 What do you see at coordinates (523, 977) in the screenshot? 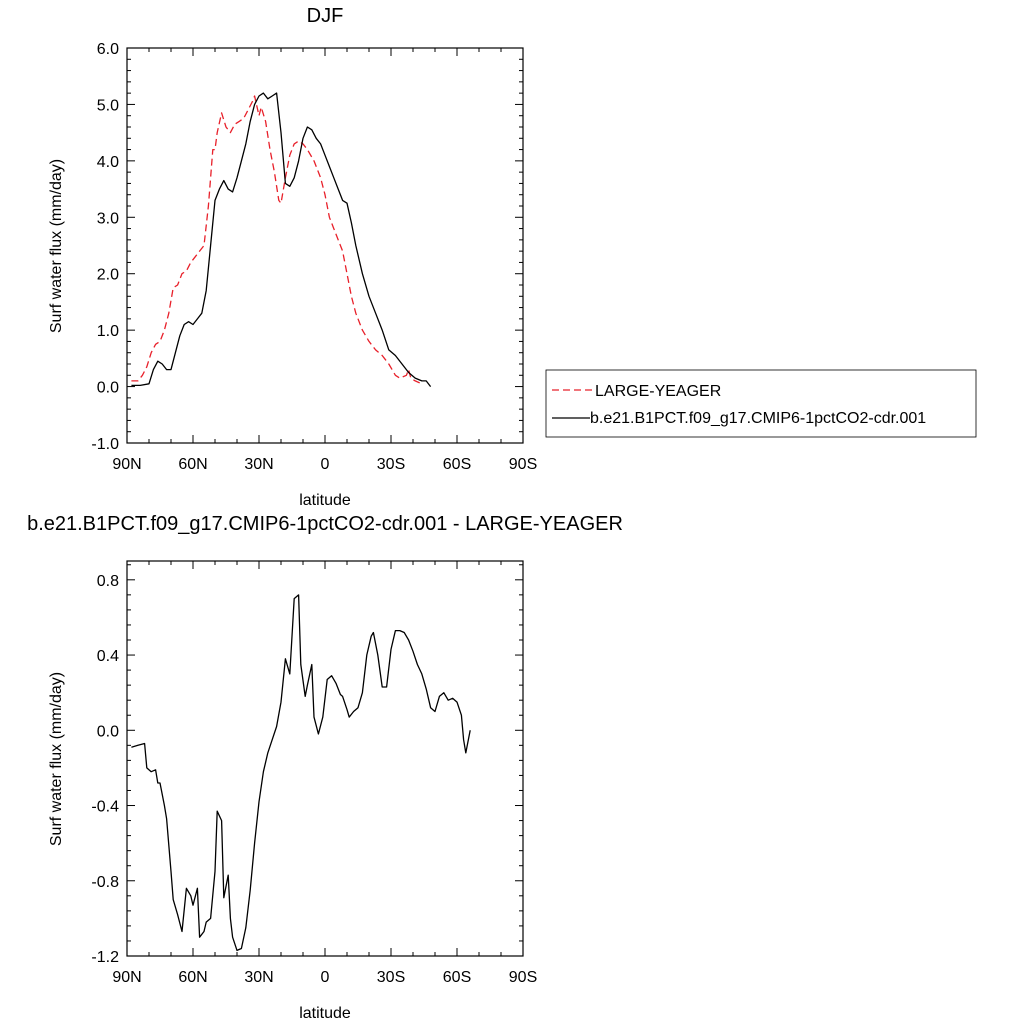
I see `bottom-x-tick-label: 90S` at bounding box center [523, 977].